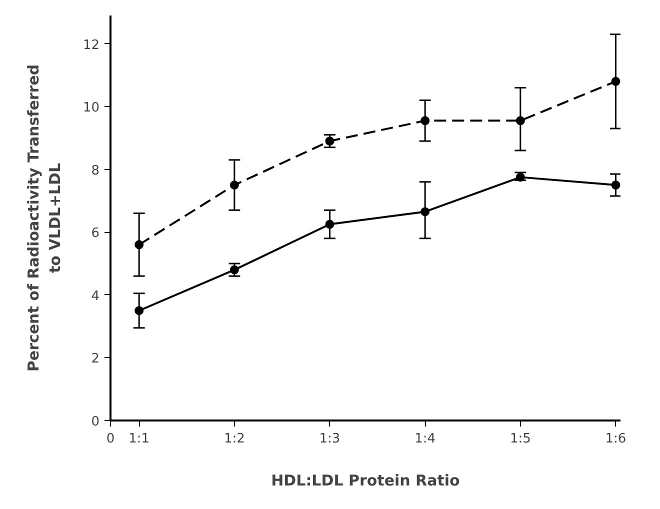 The height and width of the screenshot is (509, 660). Describe the element at coordinates (425, 439) in the screenshot. I see `x-tick-label: 1:4` at that location.